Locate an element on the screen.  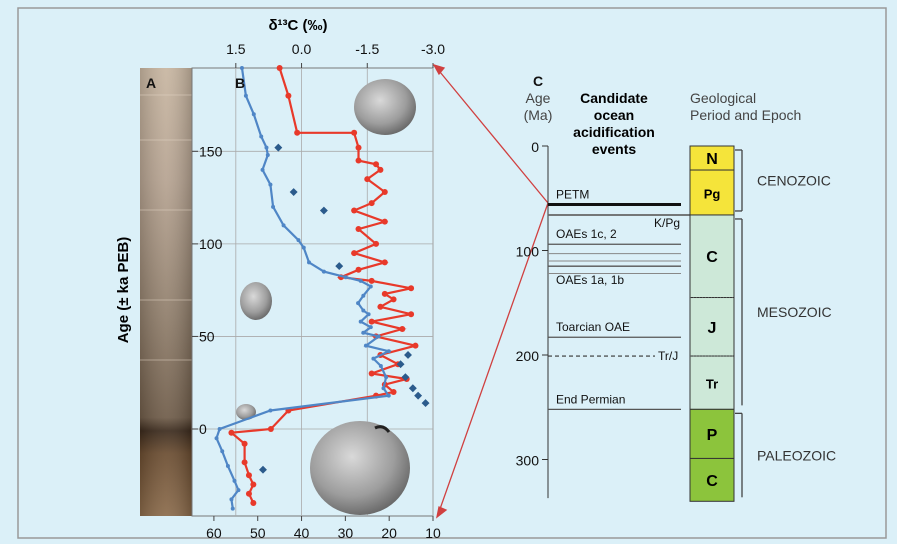
event-label: OAEs 1a, 1b is located at coordinates (590, 280).